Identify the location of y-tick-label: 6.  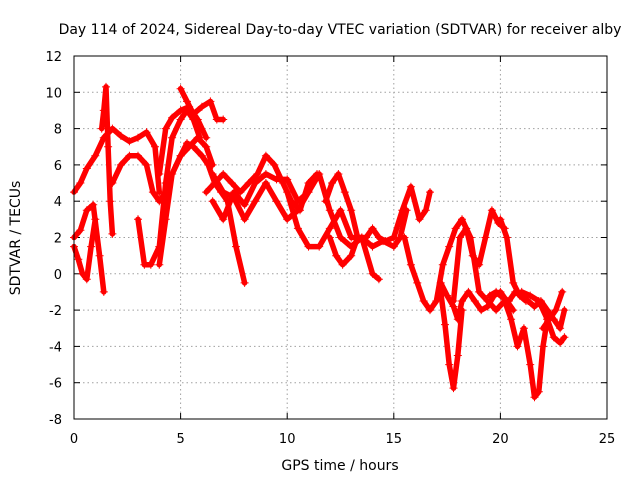
(58, 166).